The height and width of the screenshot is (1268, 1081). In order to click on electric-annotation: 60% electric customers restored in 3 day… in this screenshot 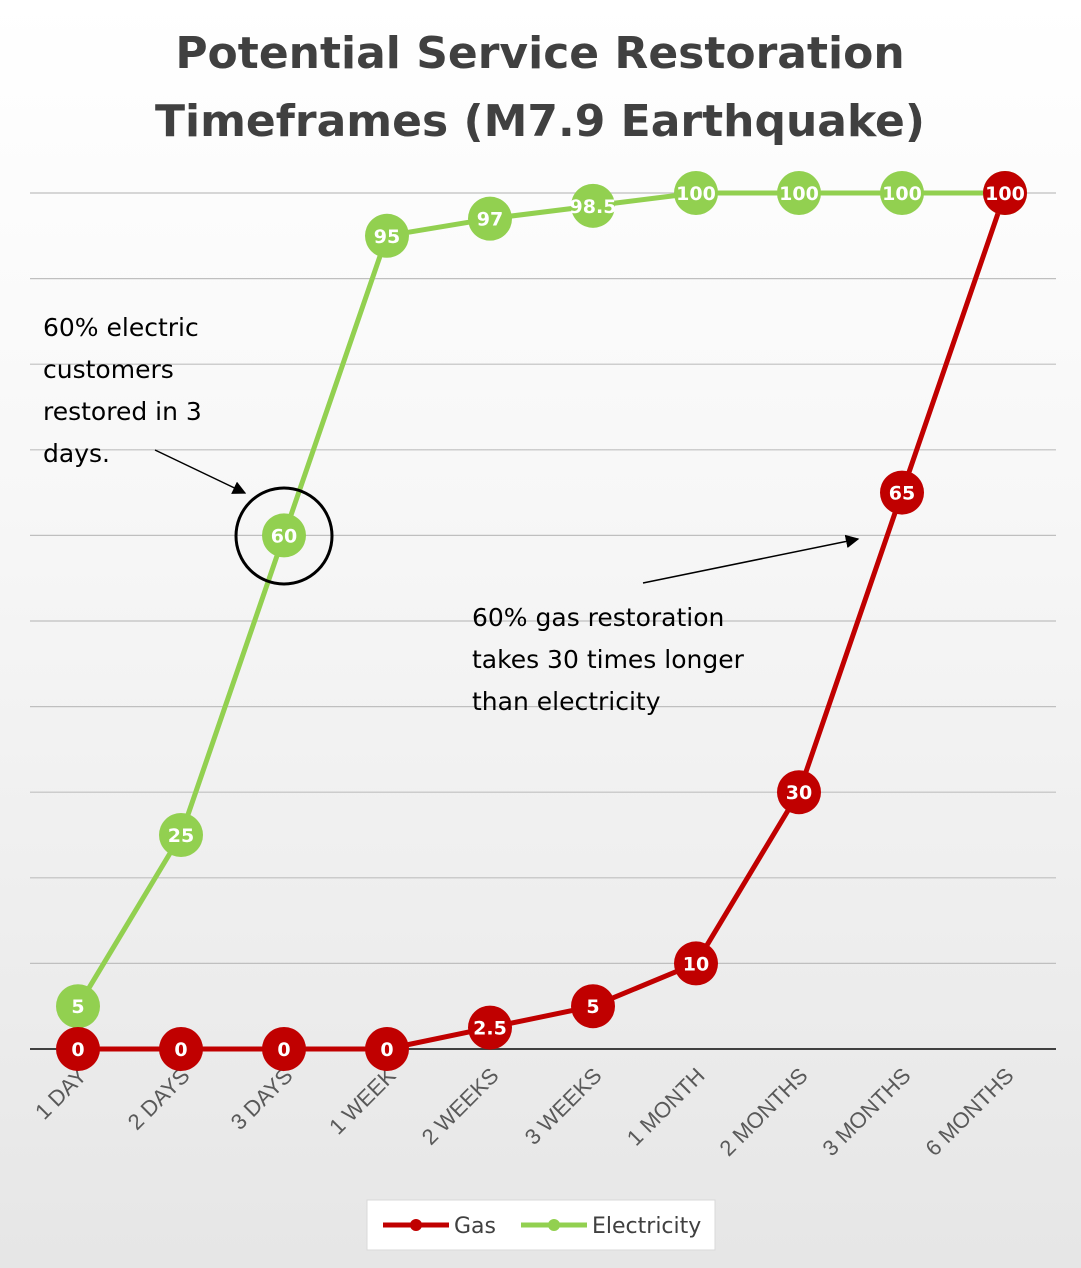, I will do `click(126, 390)`.